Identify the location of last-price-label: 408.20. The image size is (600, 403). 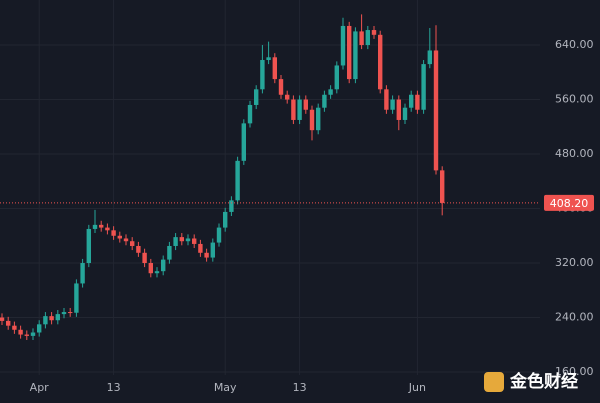
(569, 203).